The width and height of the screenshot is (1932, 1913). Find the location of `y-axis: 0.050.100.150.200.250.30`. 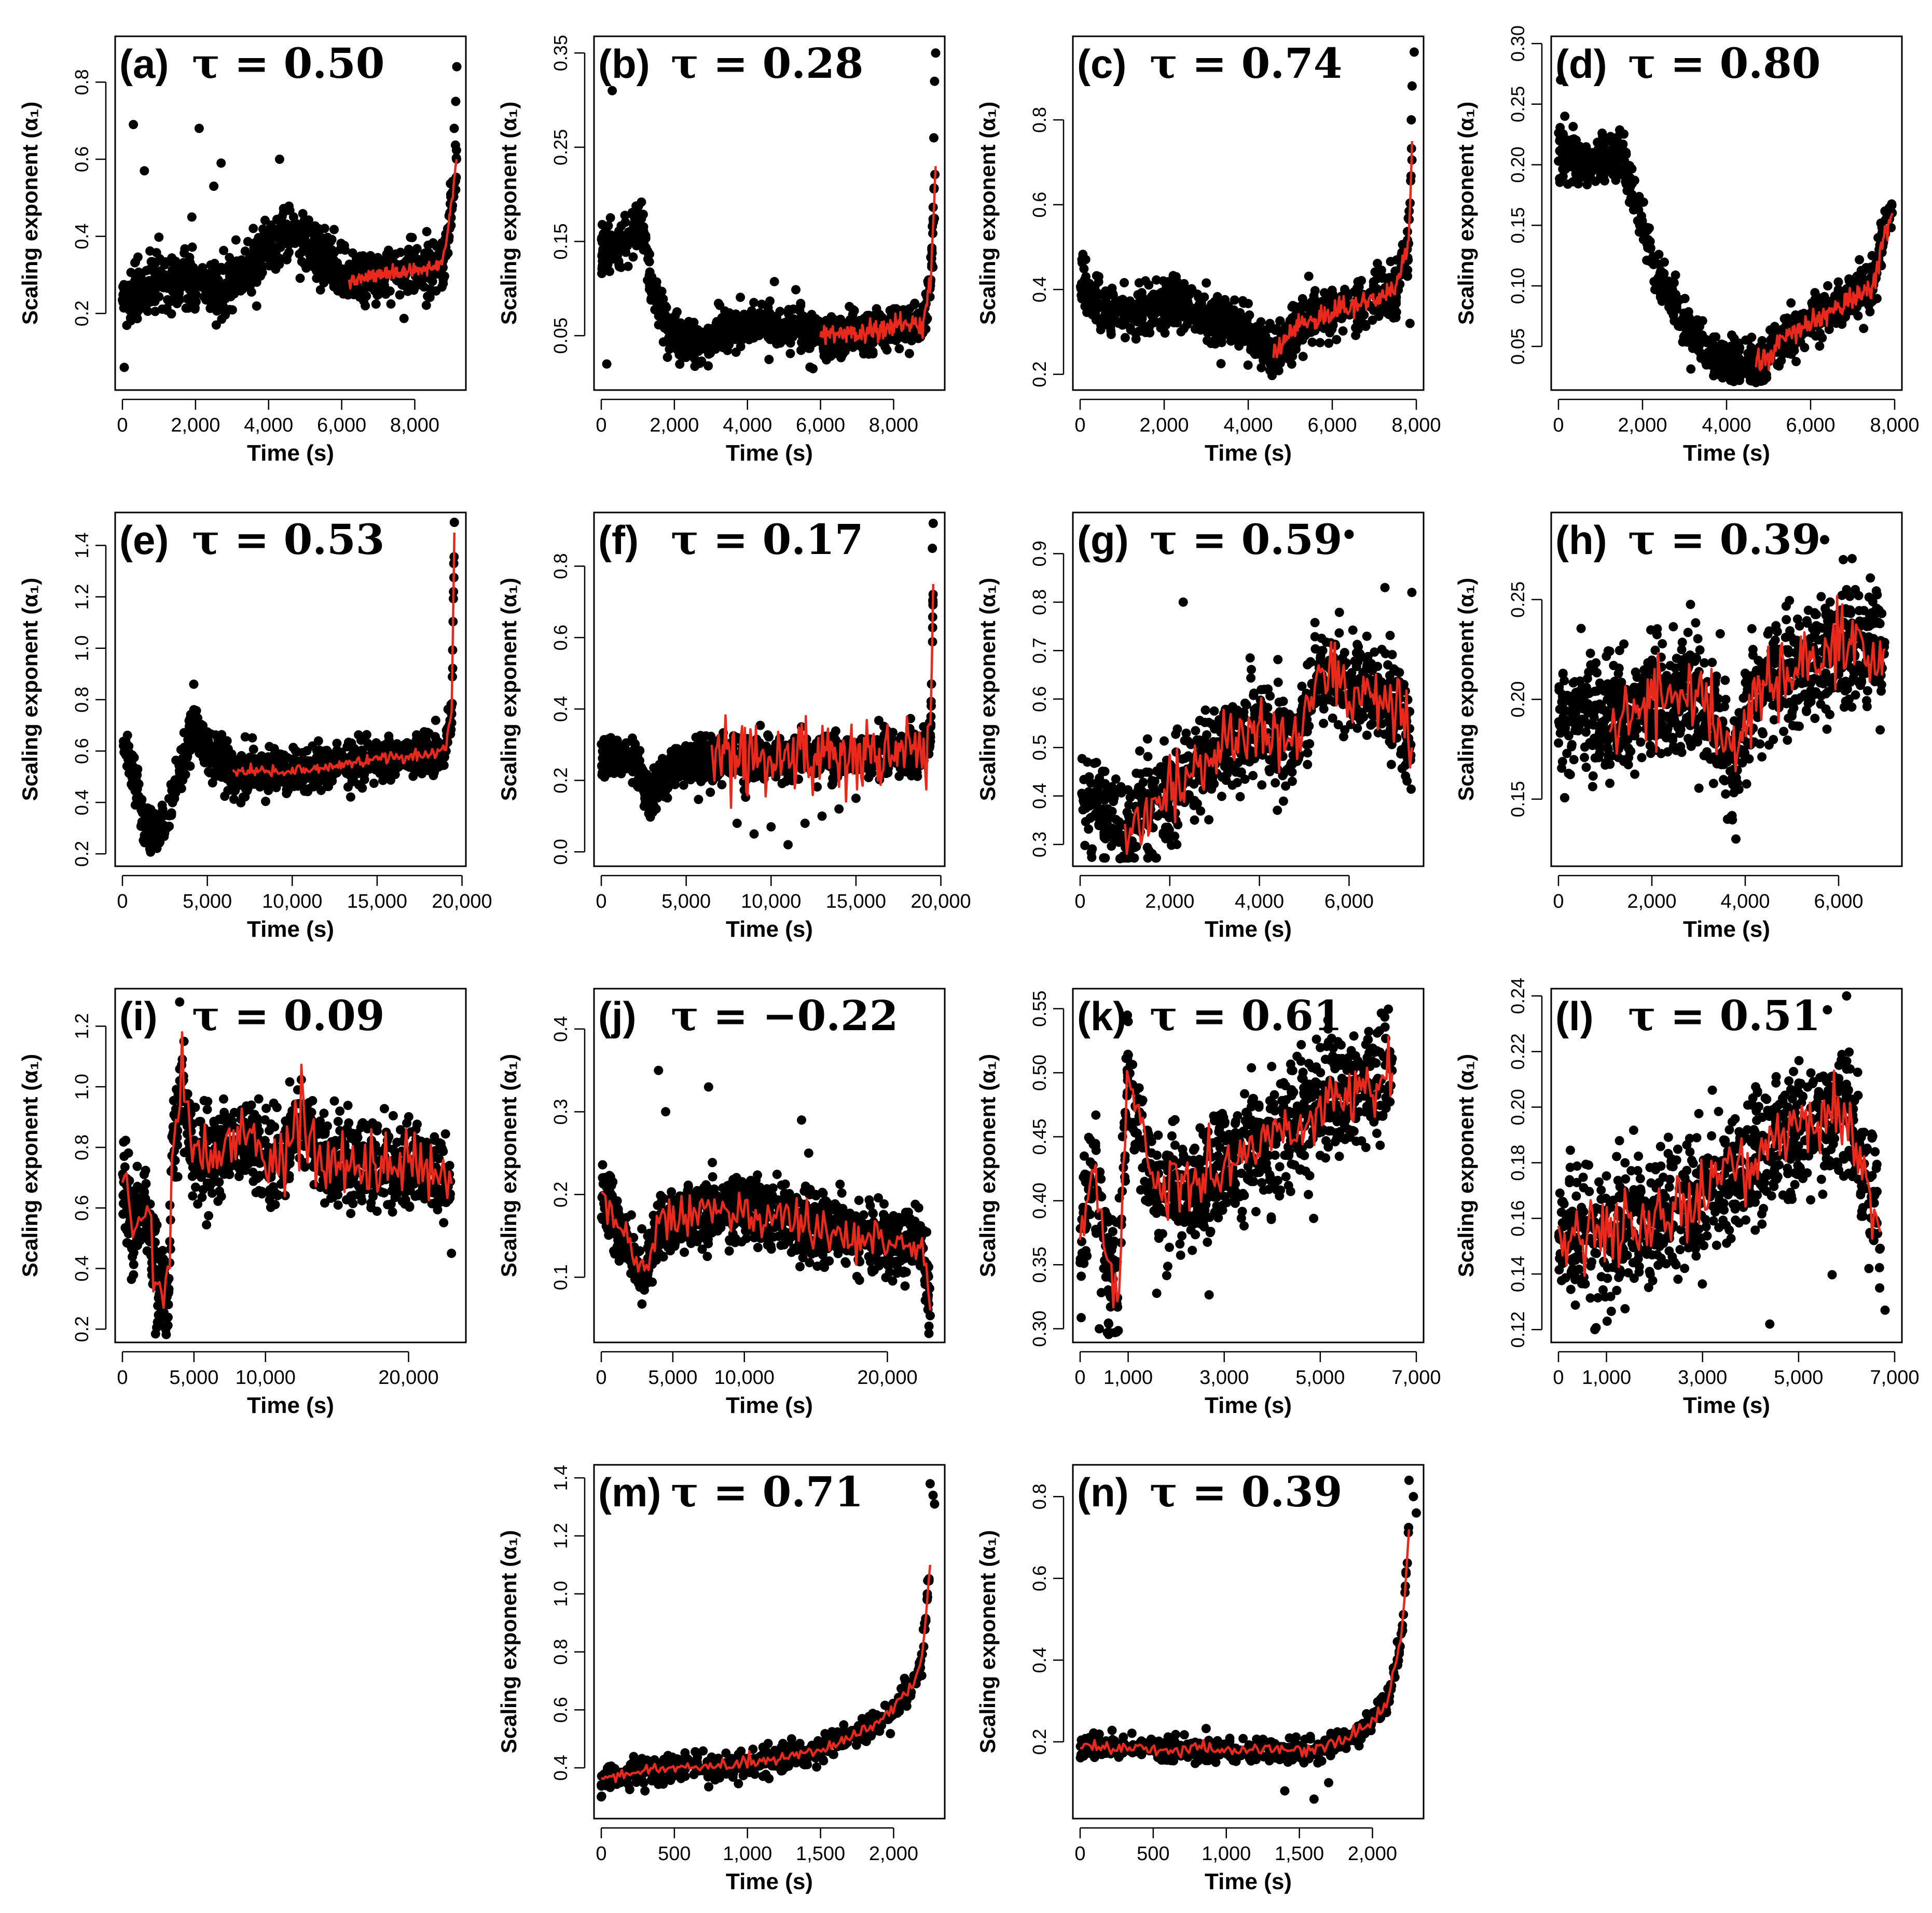

y-axis: 0.050.100.150.200.250.30 is located at coordinates (1525, 195).